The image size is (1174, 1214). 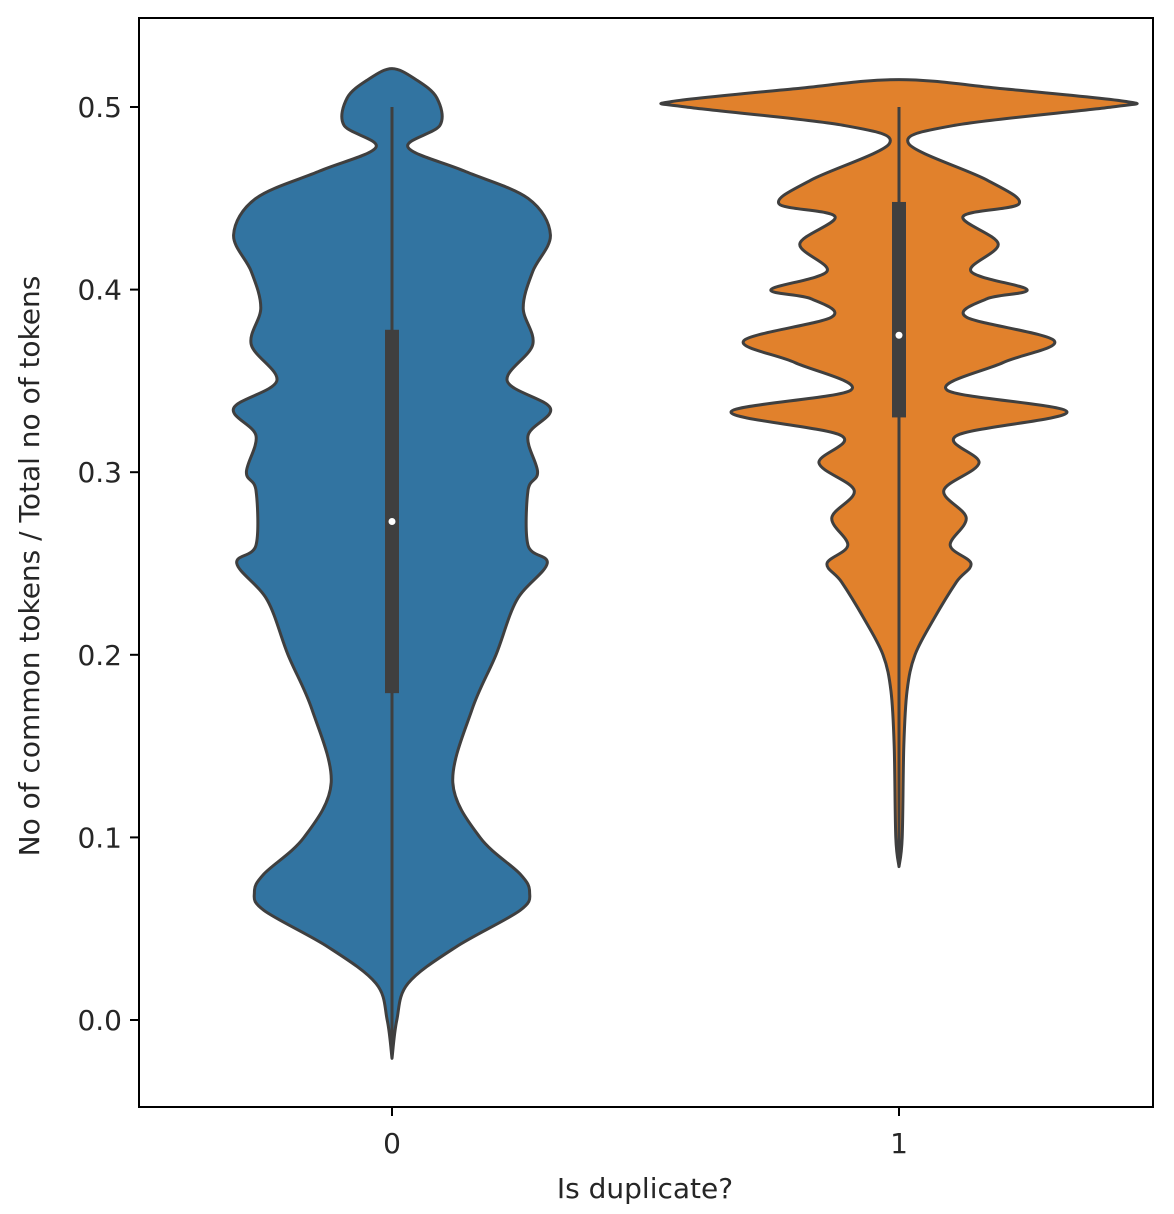 What do you see at coordinates (645, 1188) in the screenshot?
I see `x-axis-title: Is duplicate?` at bounding box center [645, 1188].